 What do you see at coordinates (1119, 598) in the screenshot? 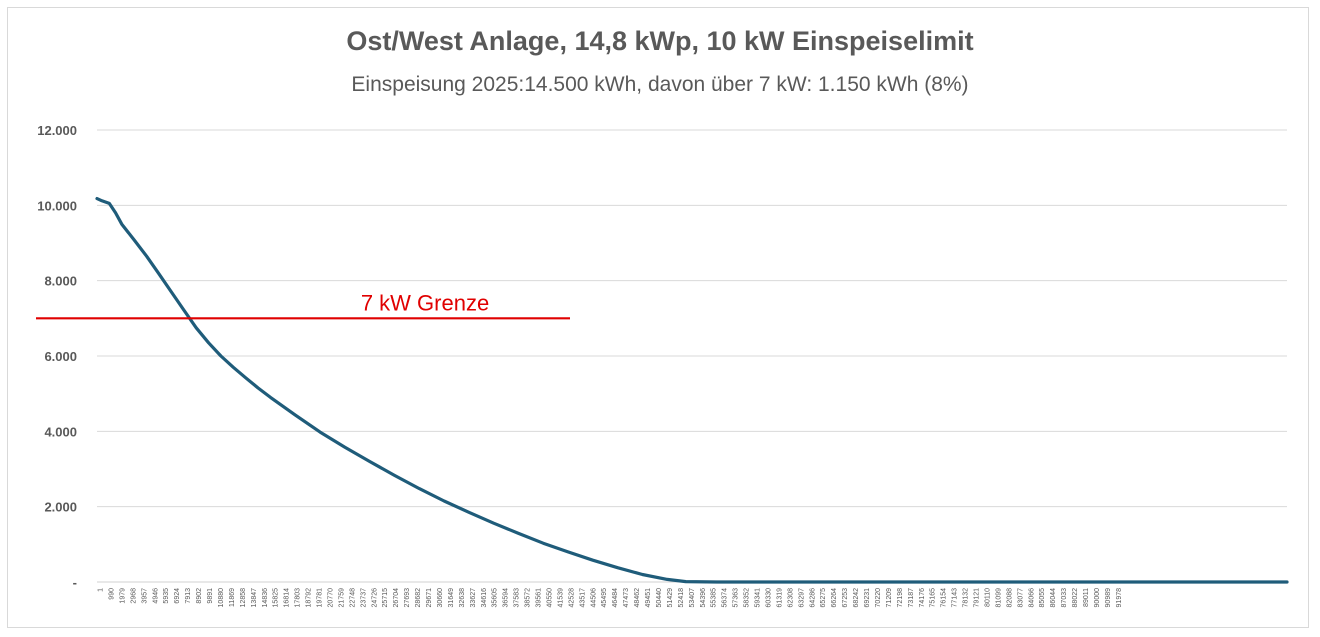
I see `x-tick-label: 91978` at bounding box center [1119, 598].